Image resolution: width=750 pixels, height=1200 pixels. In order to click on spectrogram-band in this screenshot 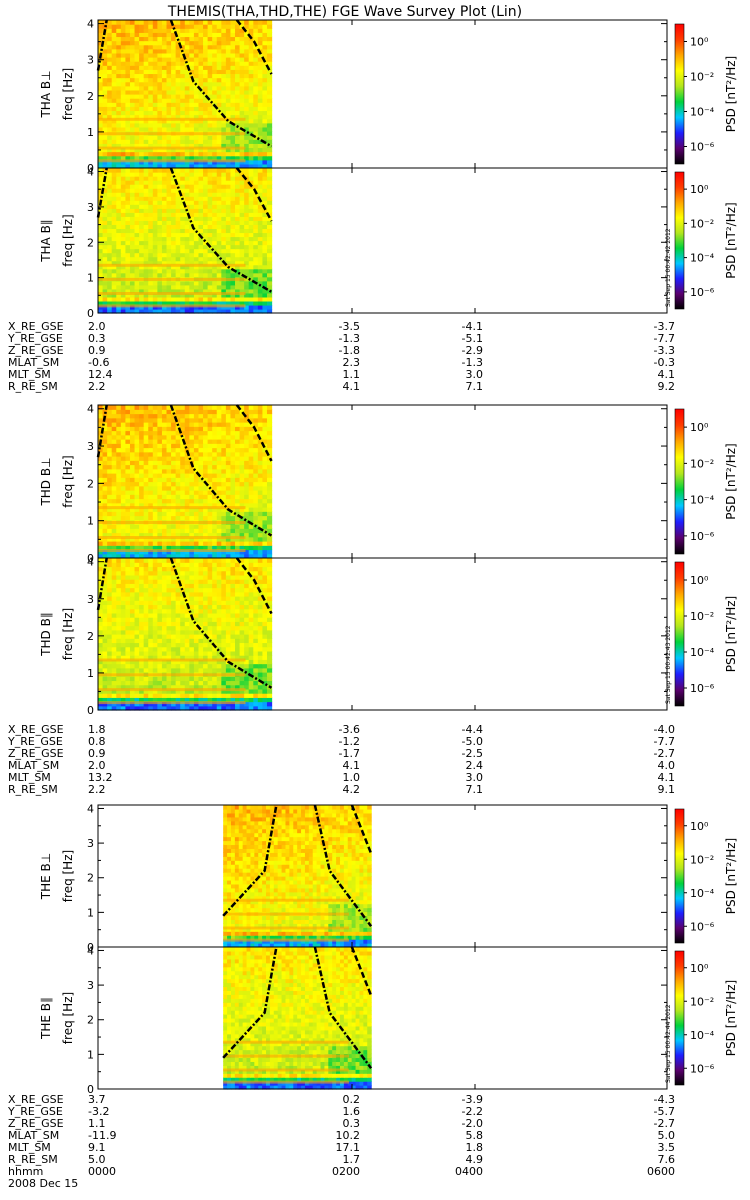, I will do `click(172, 161)`.